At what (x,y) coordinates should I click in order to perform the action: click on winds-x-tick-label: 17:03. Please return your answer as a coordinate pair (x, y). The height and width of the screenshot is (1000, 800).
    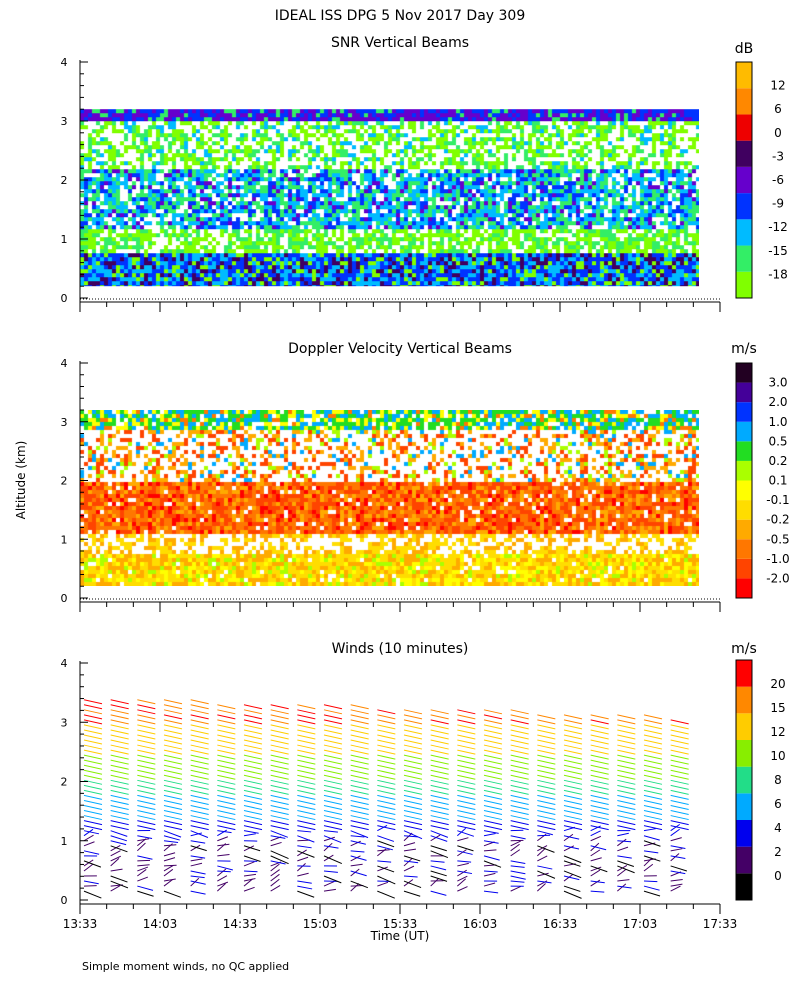
    Looking at the image, I should click on (640, 924).